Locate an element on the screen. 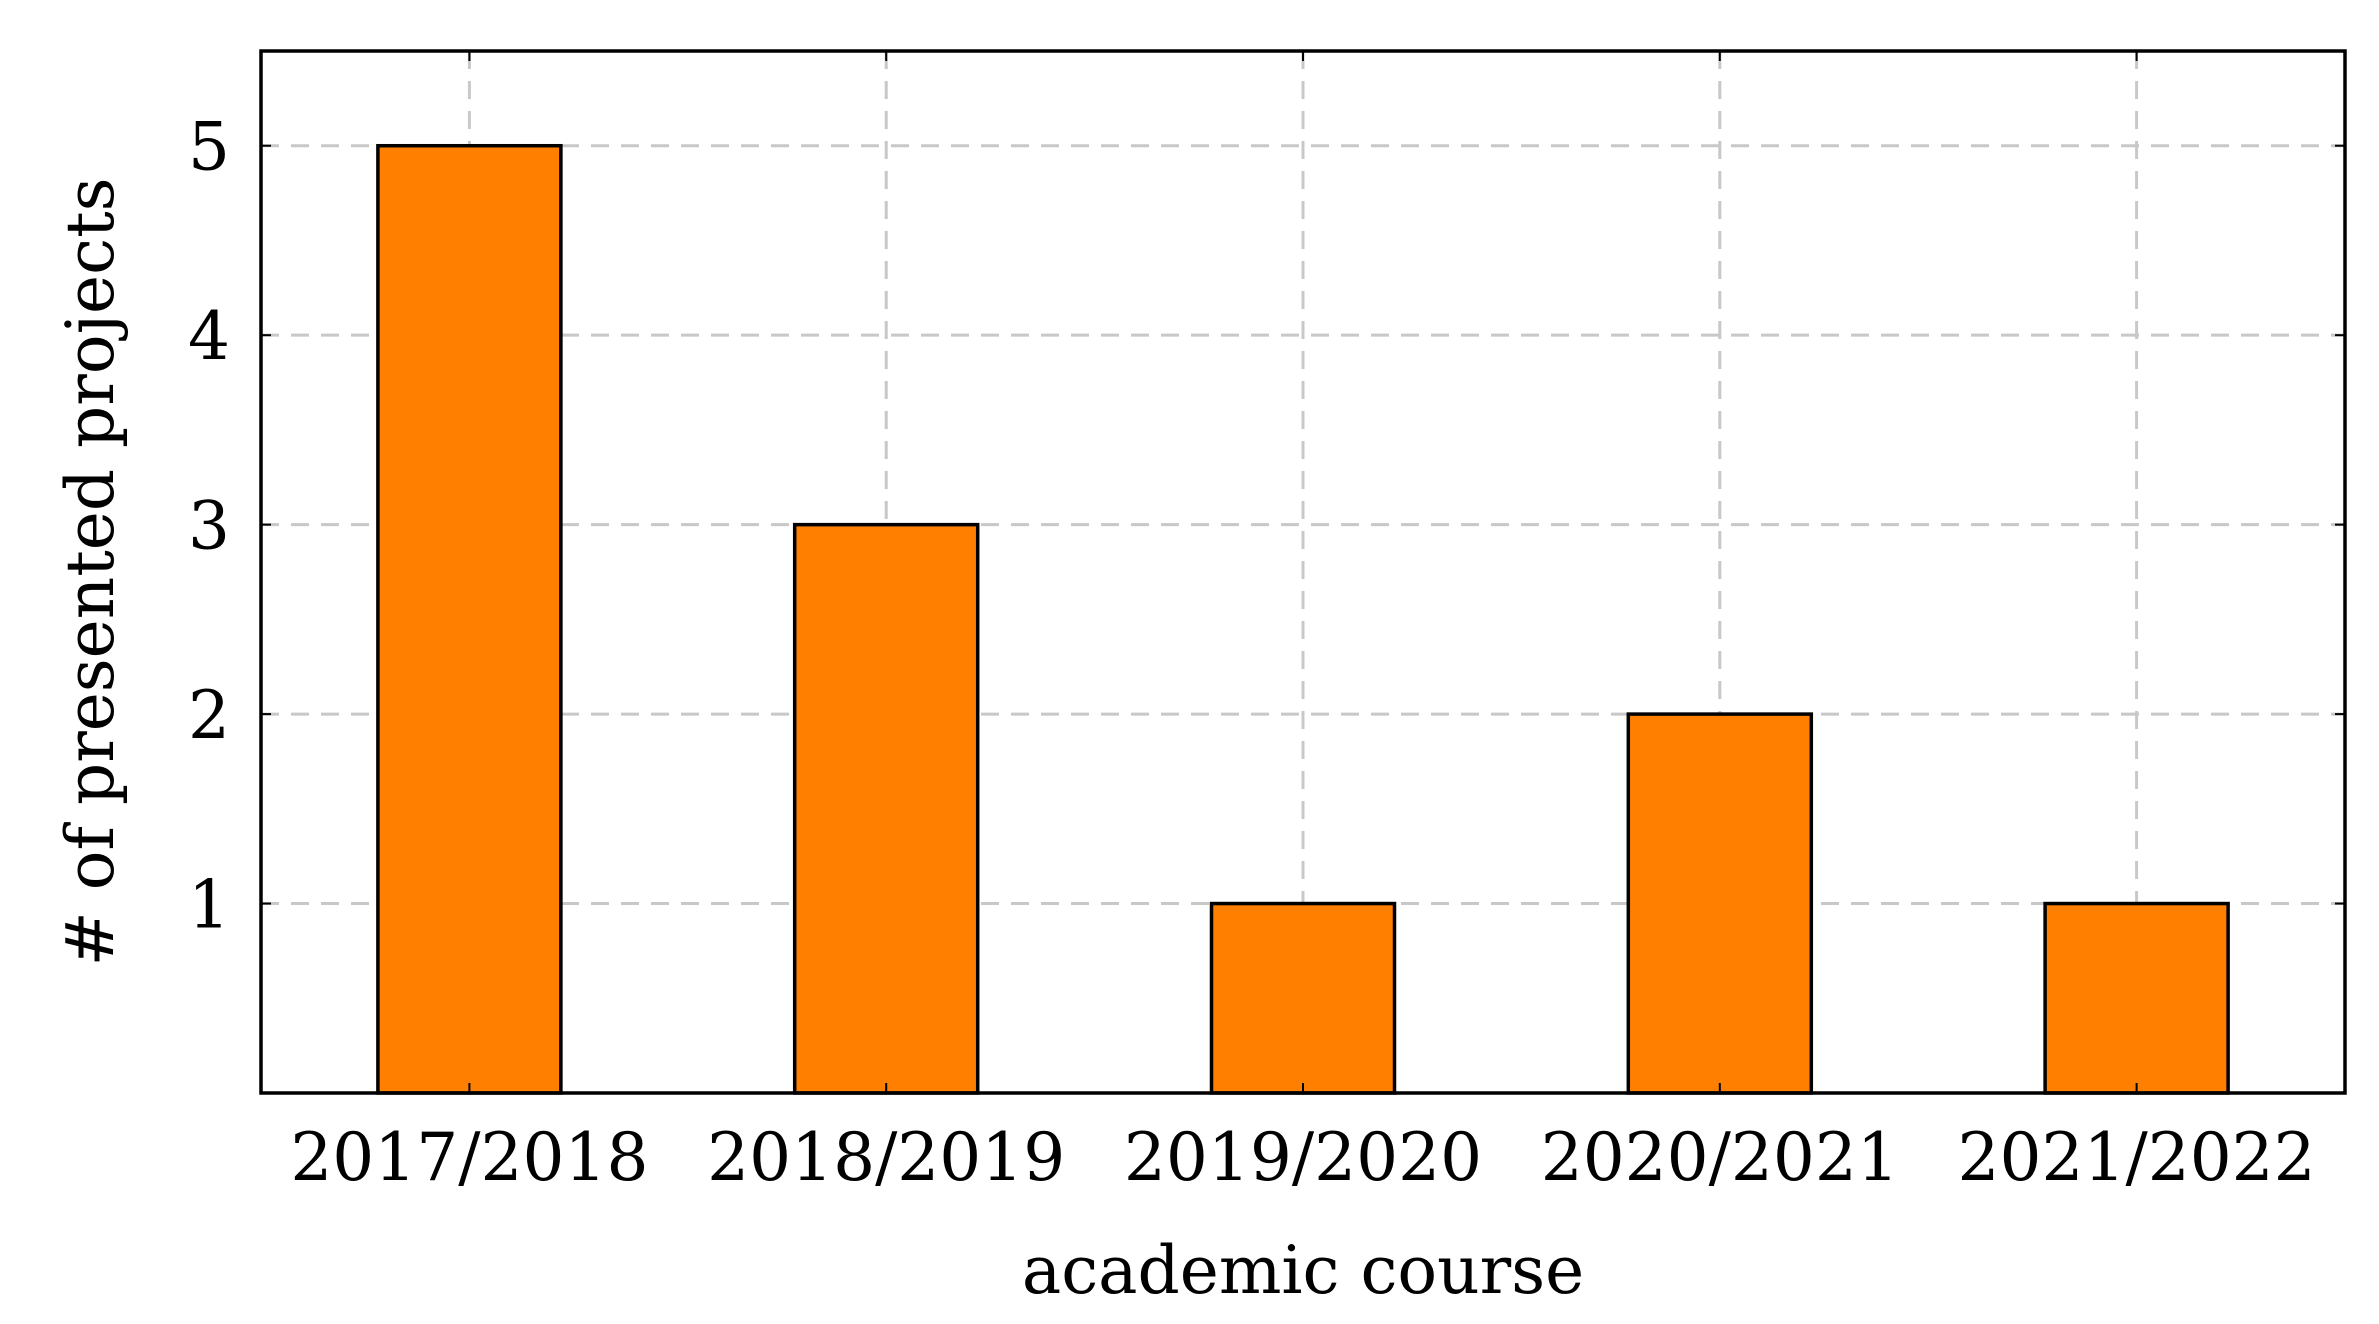 Image resolution: width=2379 pixels, height=1324 pixels. y-tick-label: 1 is located at coordinates (209, 905).